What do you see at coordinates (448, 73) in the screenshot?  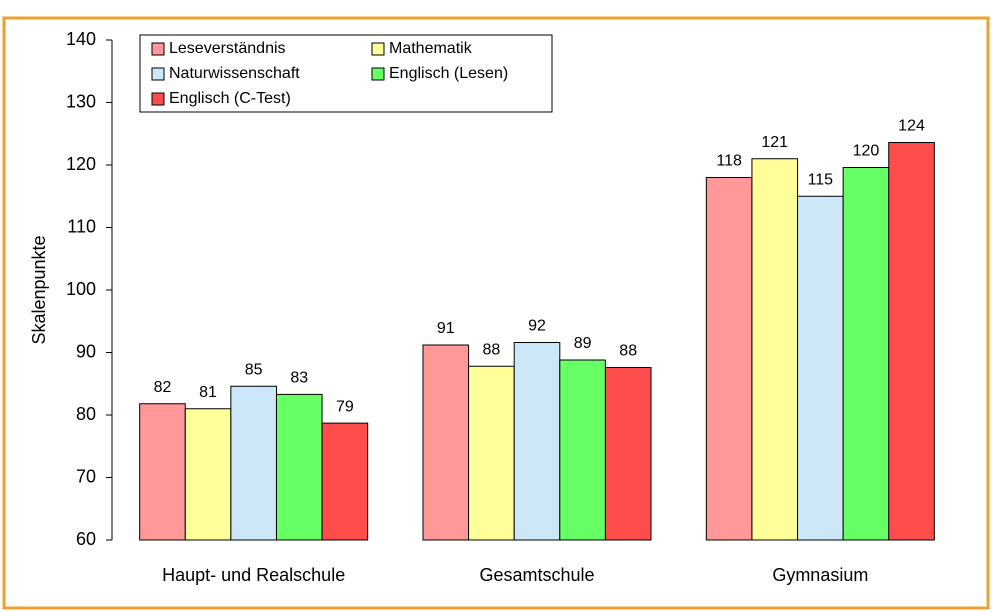 I see `legend-label: Englisch (Lesen)` at bounding box center [448, 73].